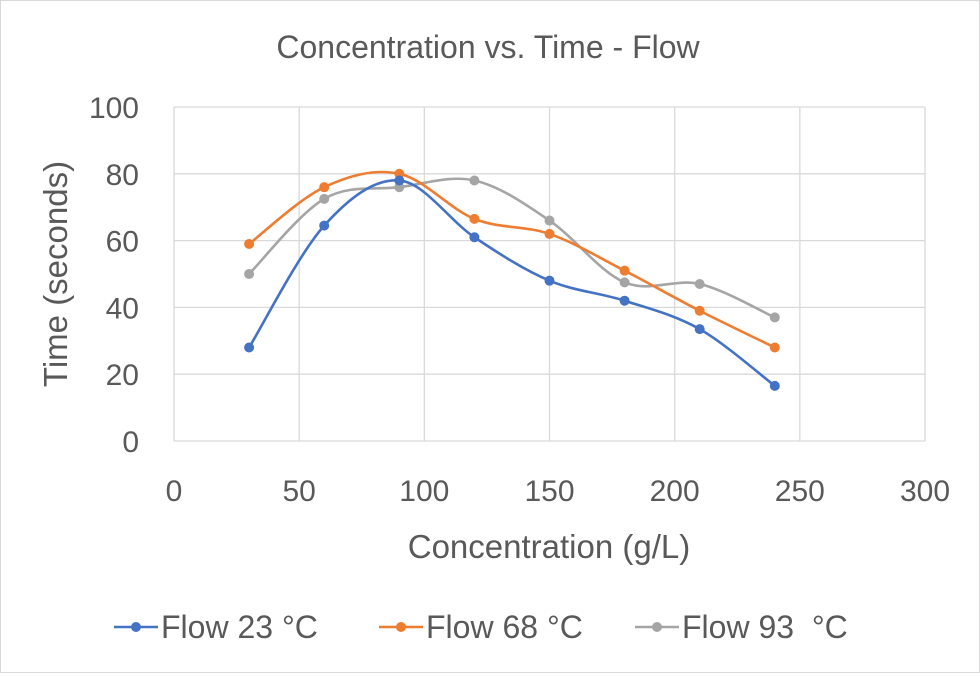  Describe the element at coordinates (504, 627) in the screenshot. I see `legend-label: Flow 68 °C` at that location.